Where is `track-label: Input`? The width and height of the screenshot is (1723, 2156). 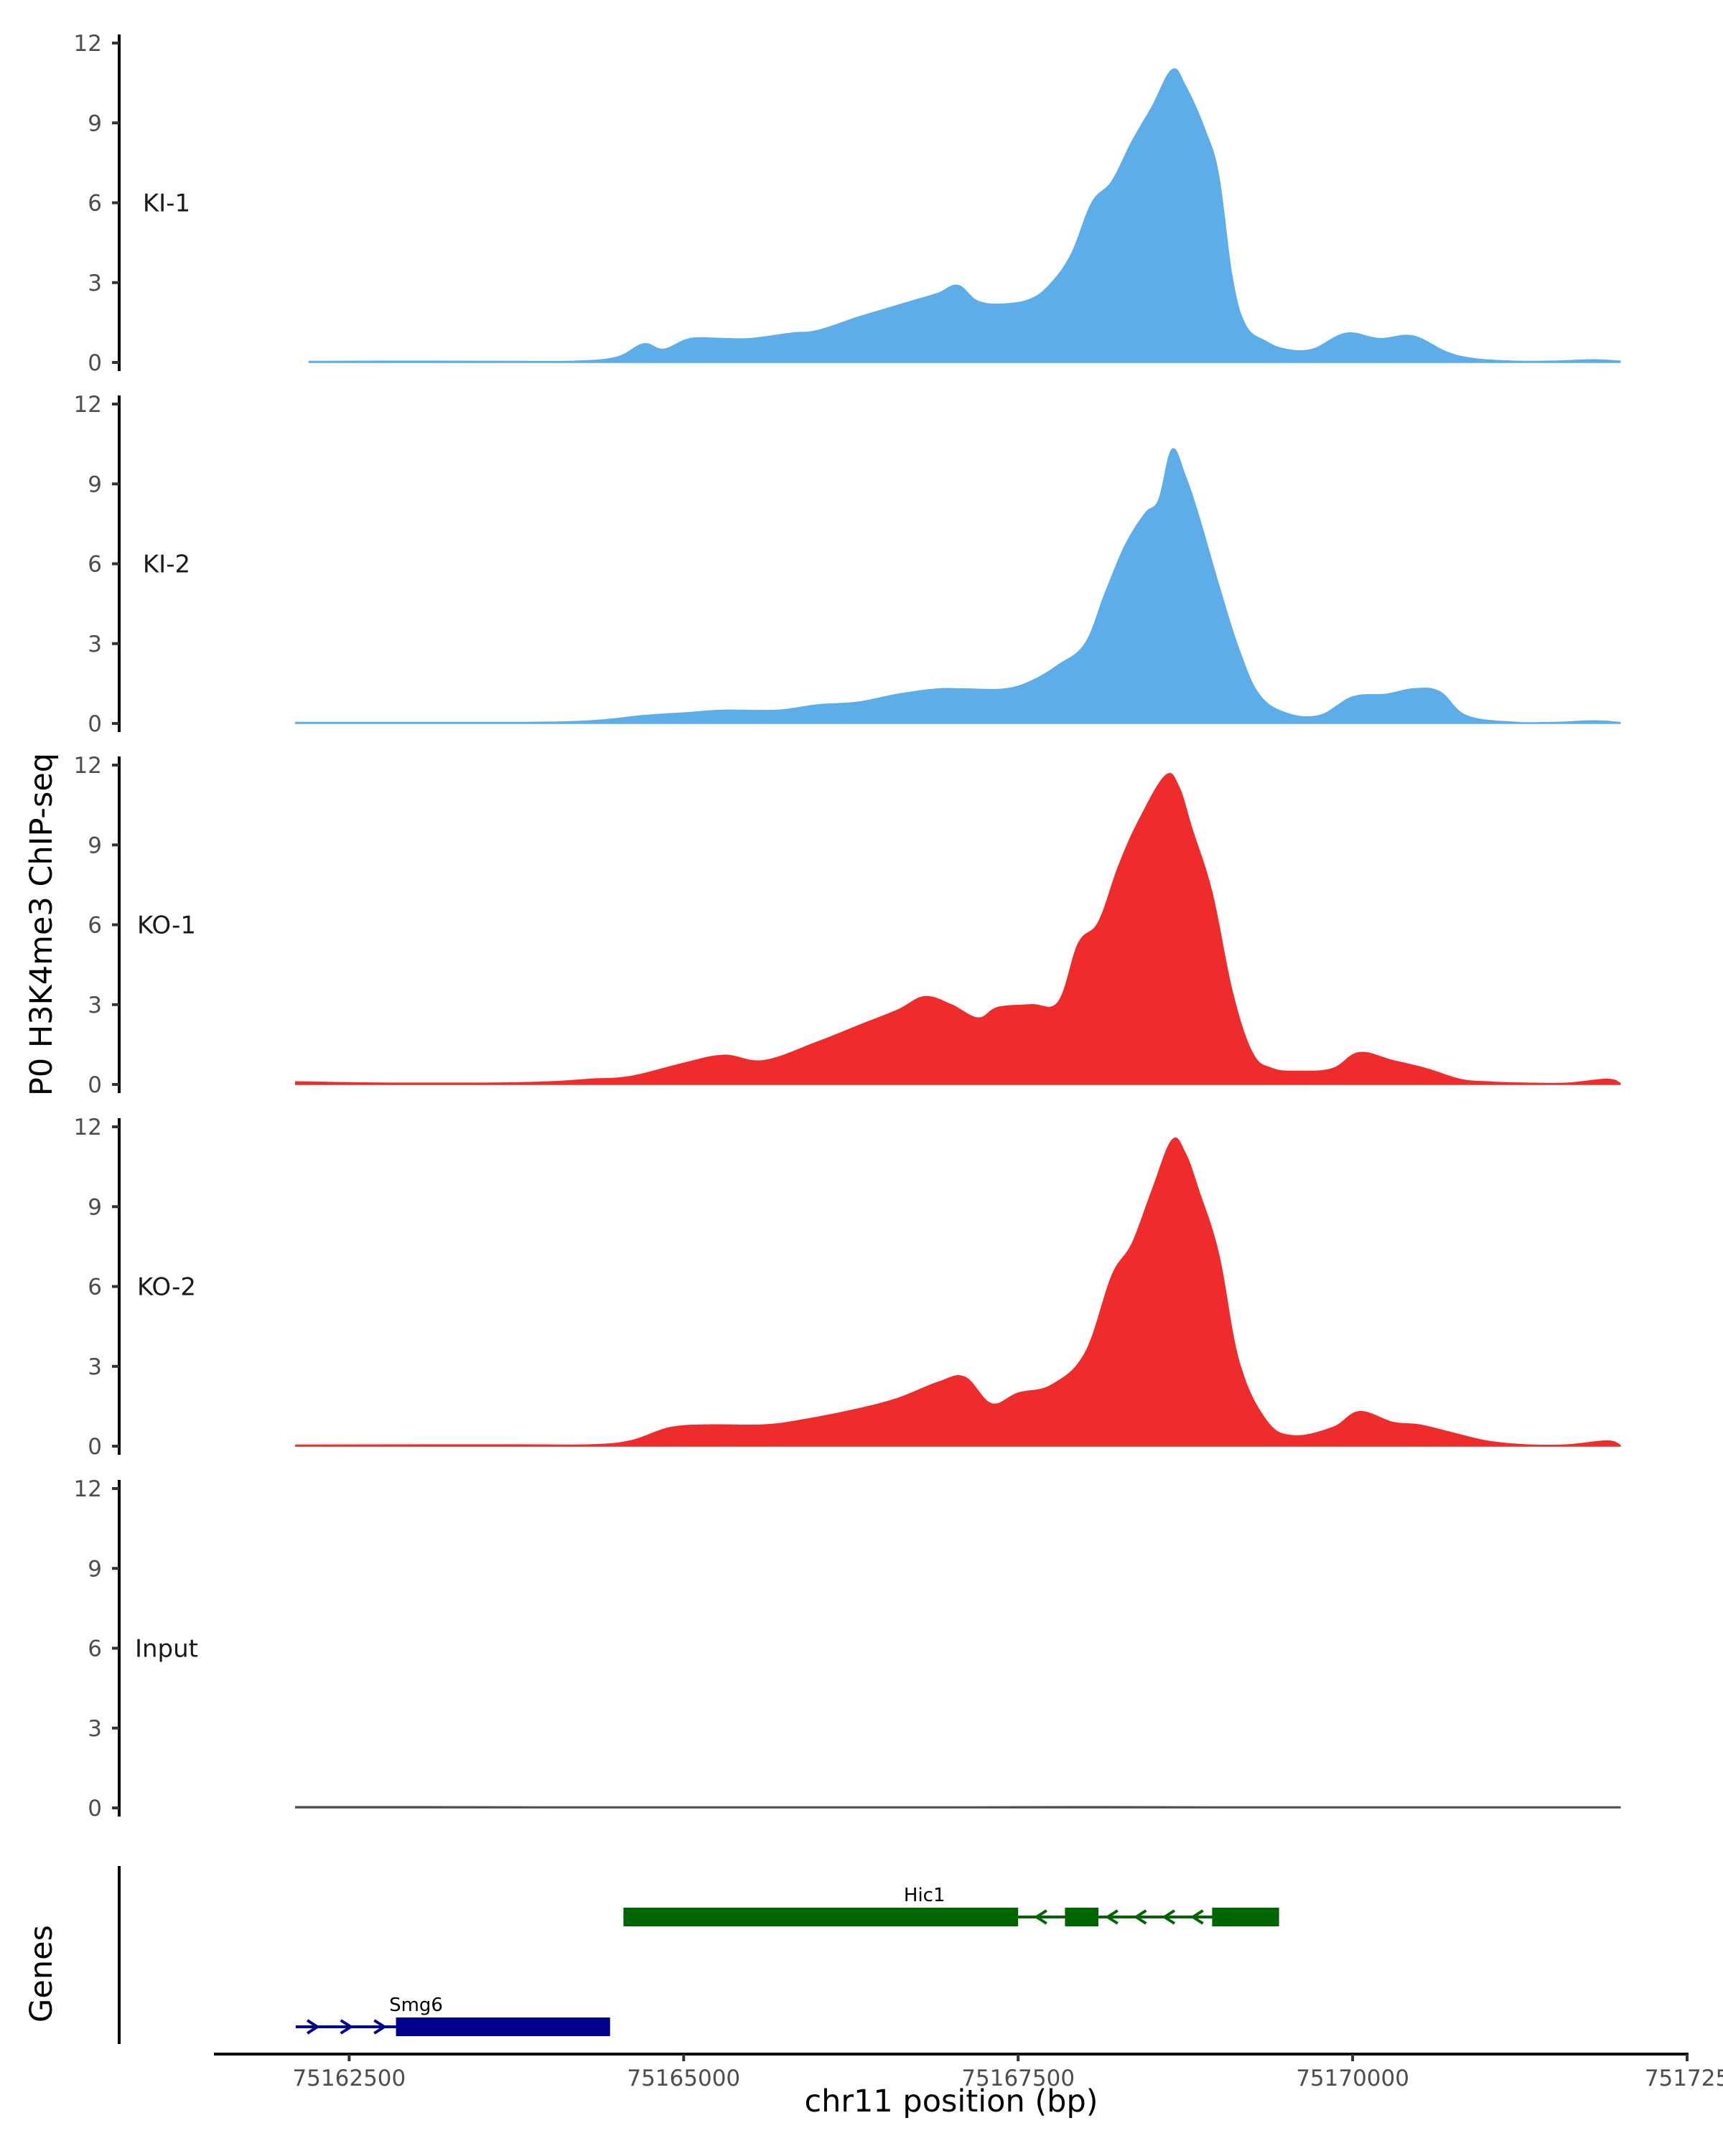
track-label: Input is located at coordinates (166, 1649).